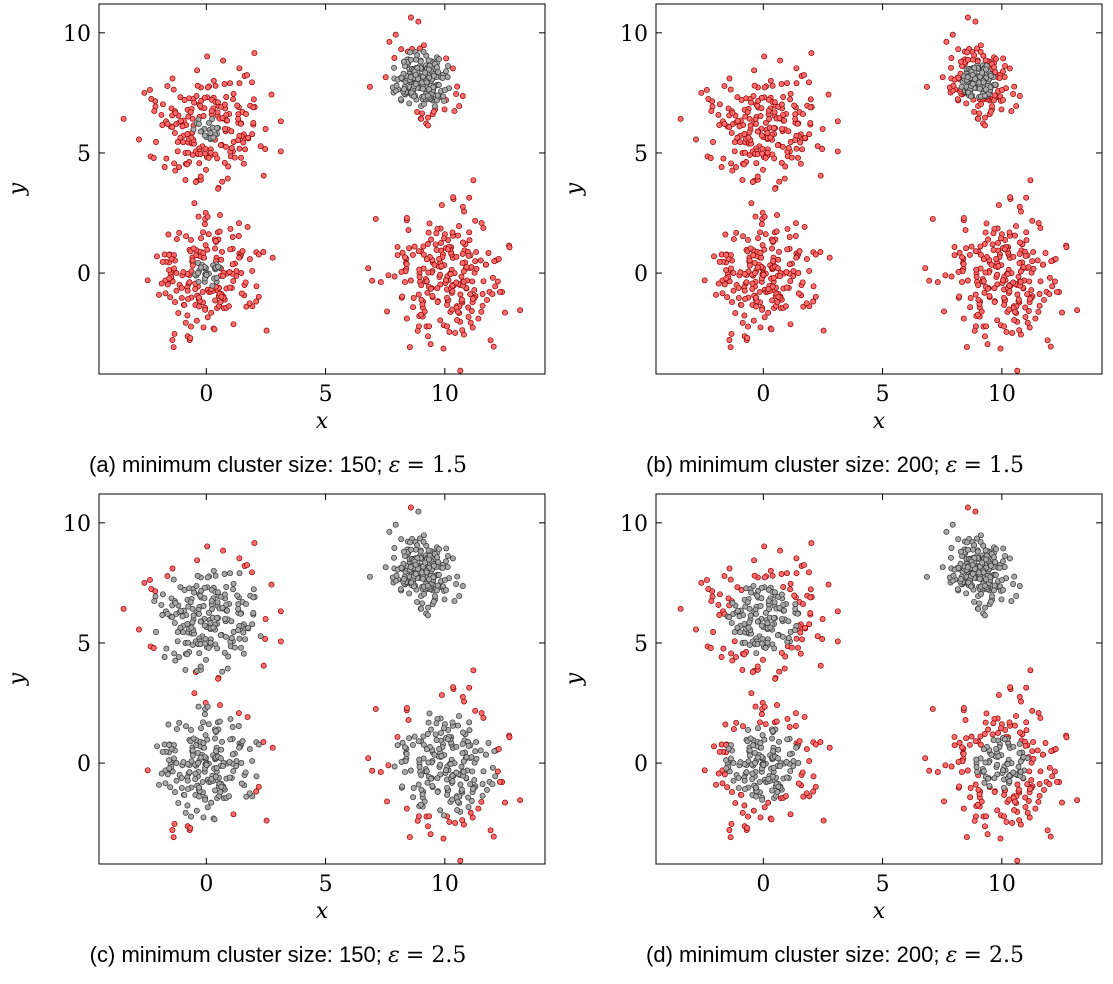  What do you see at coordinates (251, 954) in the screenshot?
I see `caption-c-text: minimum cluster size: 150;` at bounding box center [251, 954].